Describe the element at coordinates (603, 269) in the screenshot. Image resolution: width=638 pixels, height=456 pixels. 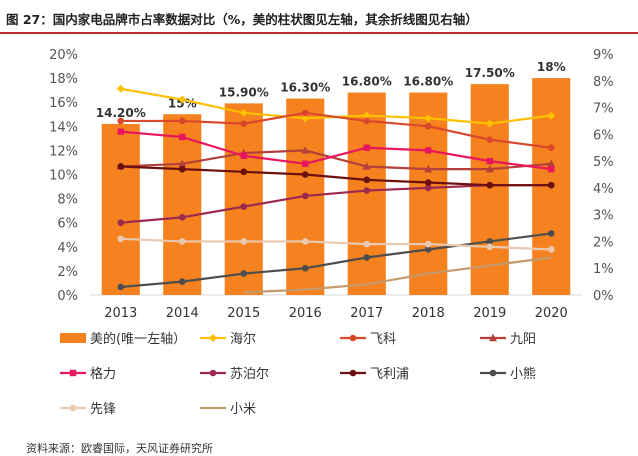
I see `right-tick-label: 1%` at that location.